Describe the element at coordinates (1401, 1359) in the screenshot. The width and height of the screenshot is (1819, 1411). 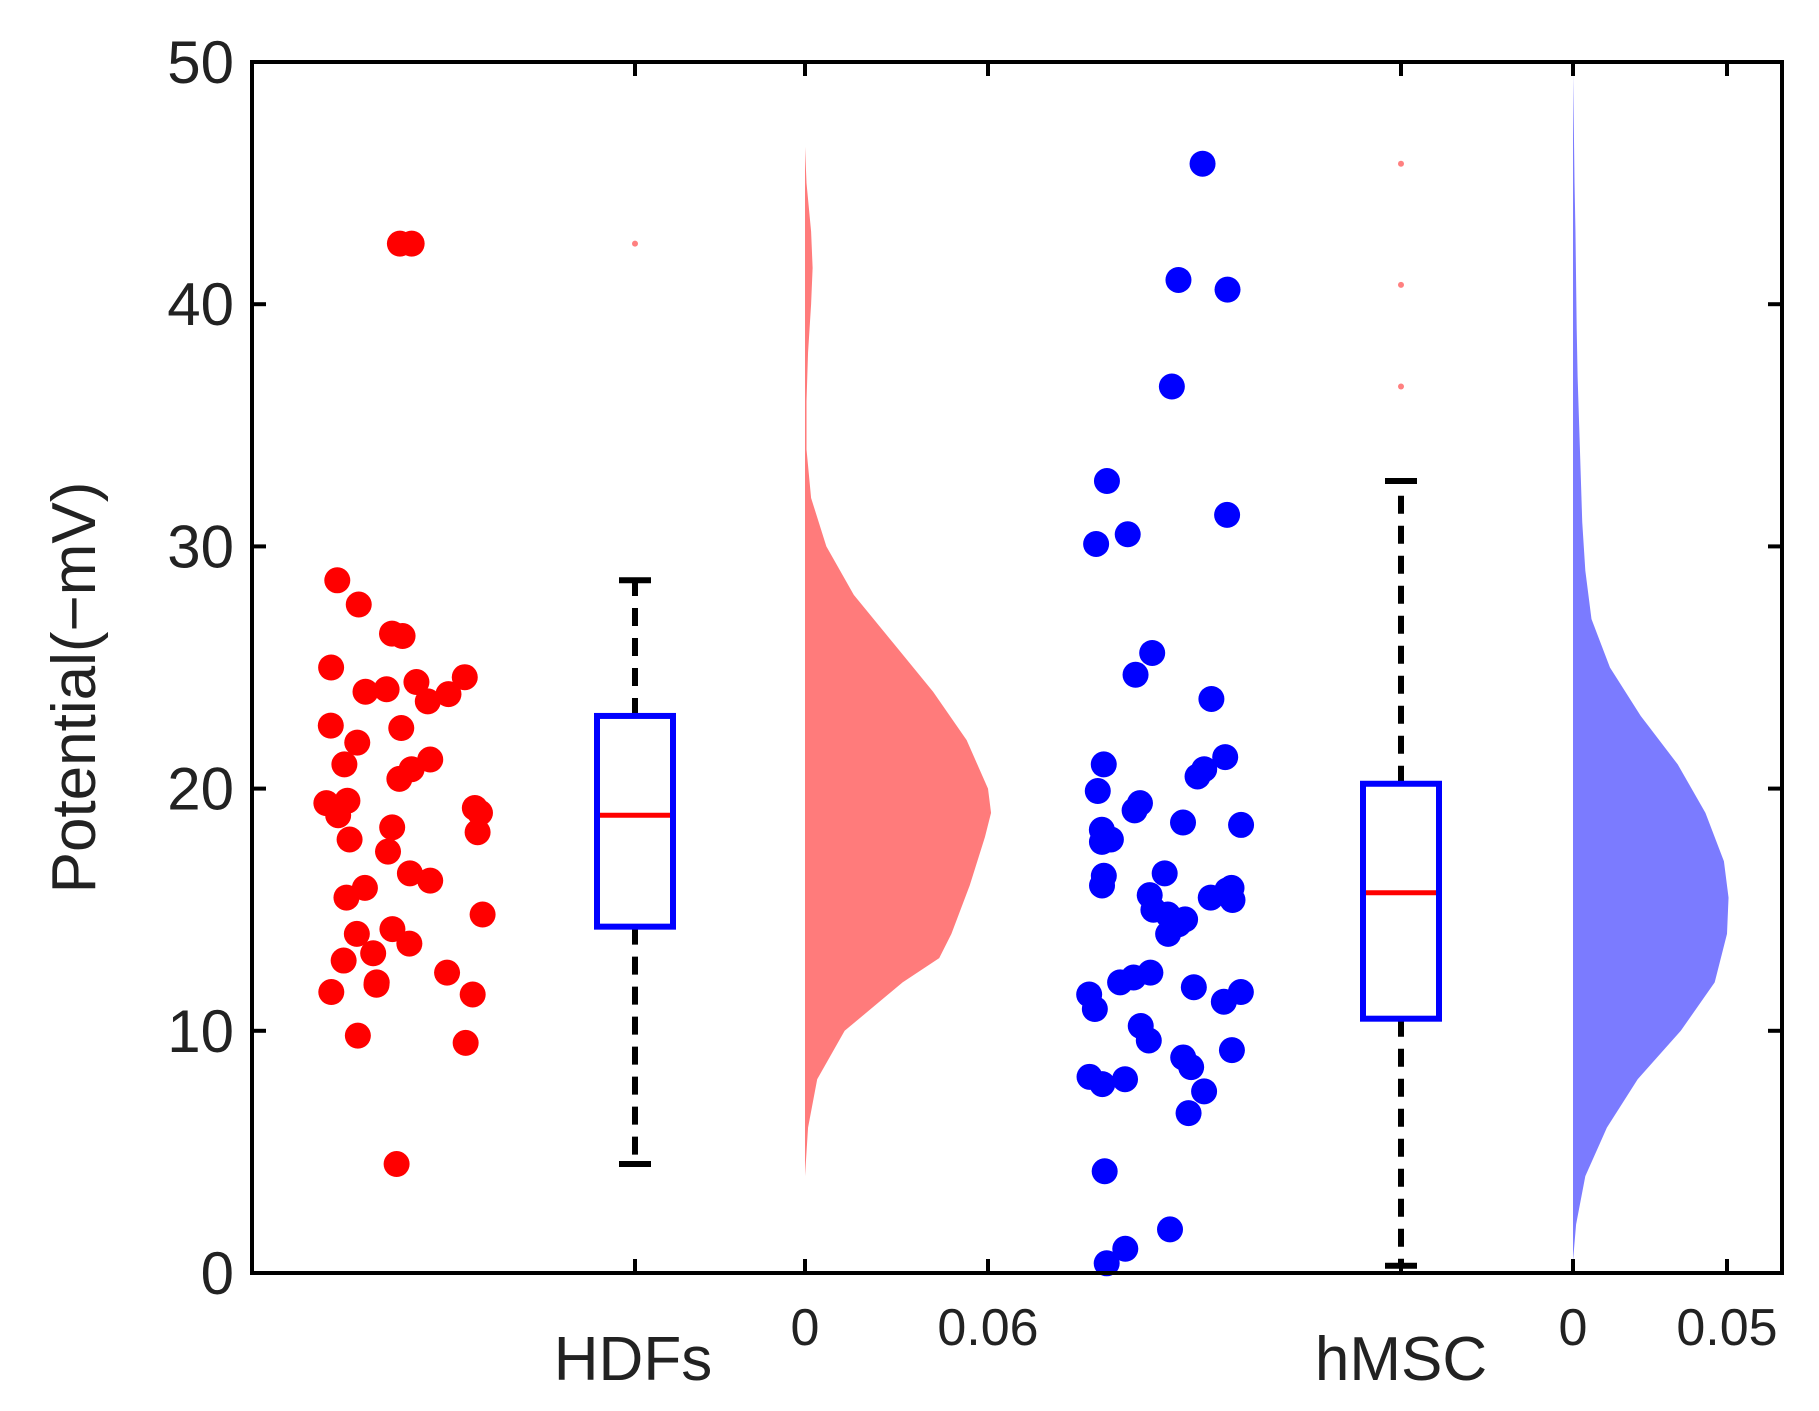
I see `group-label: hMSC` at that location.